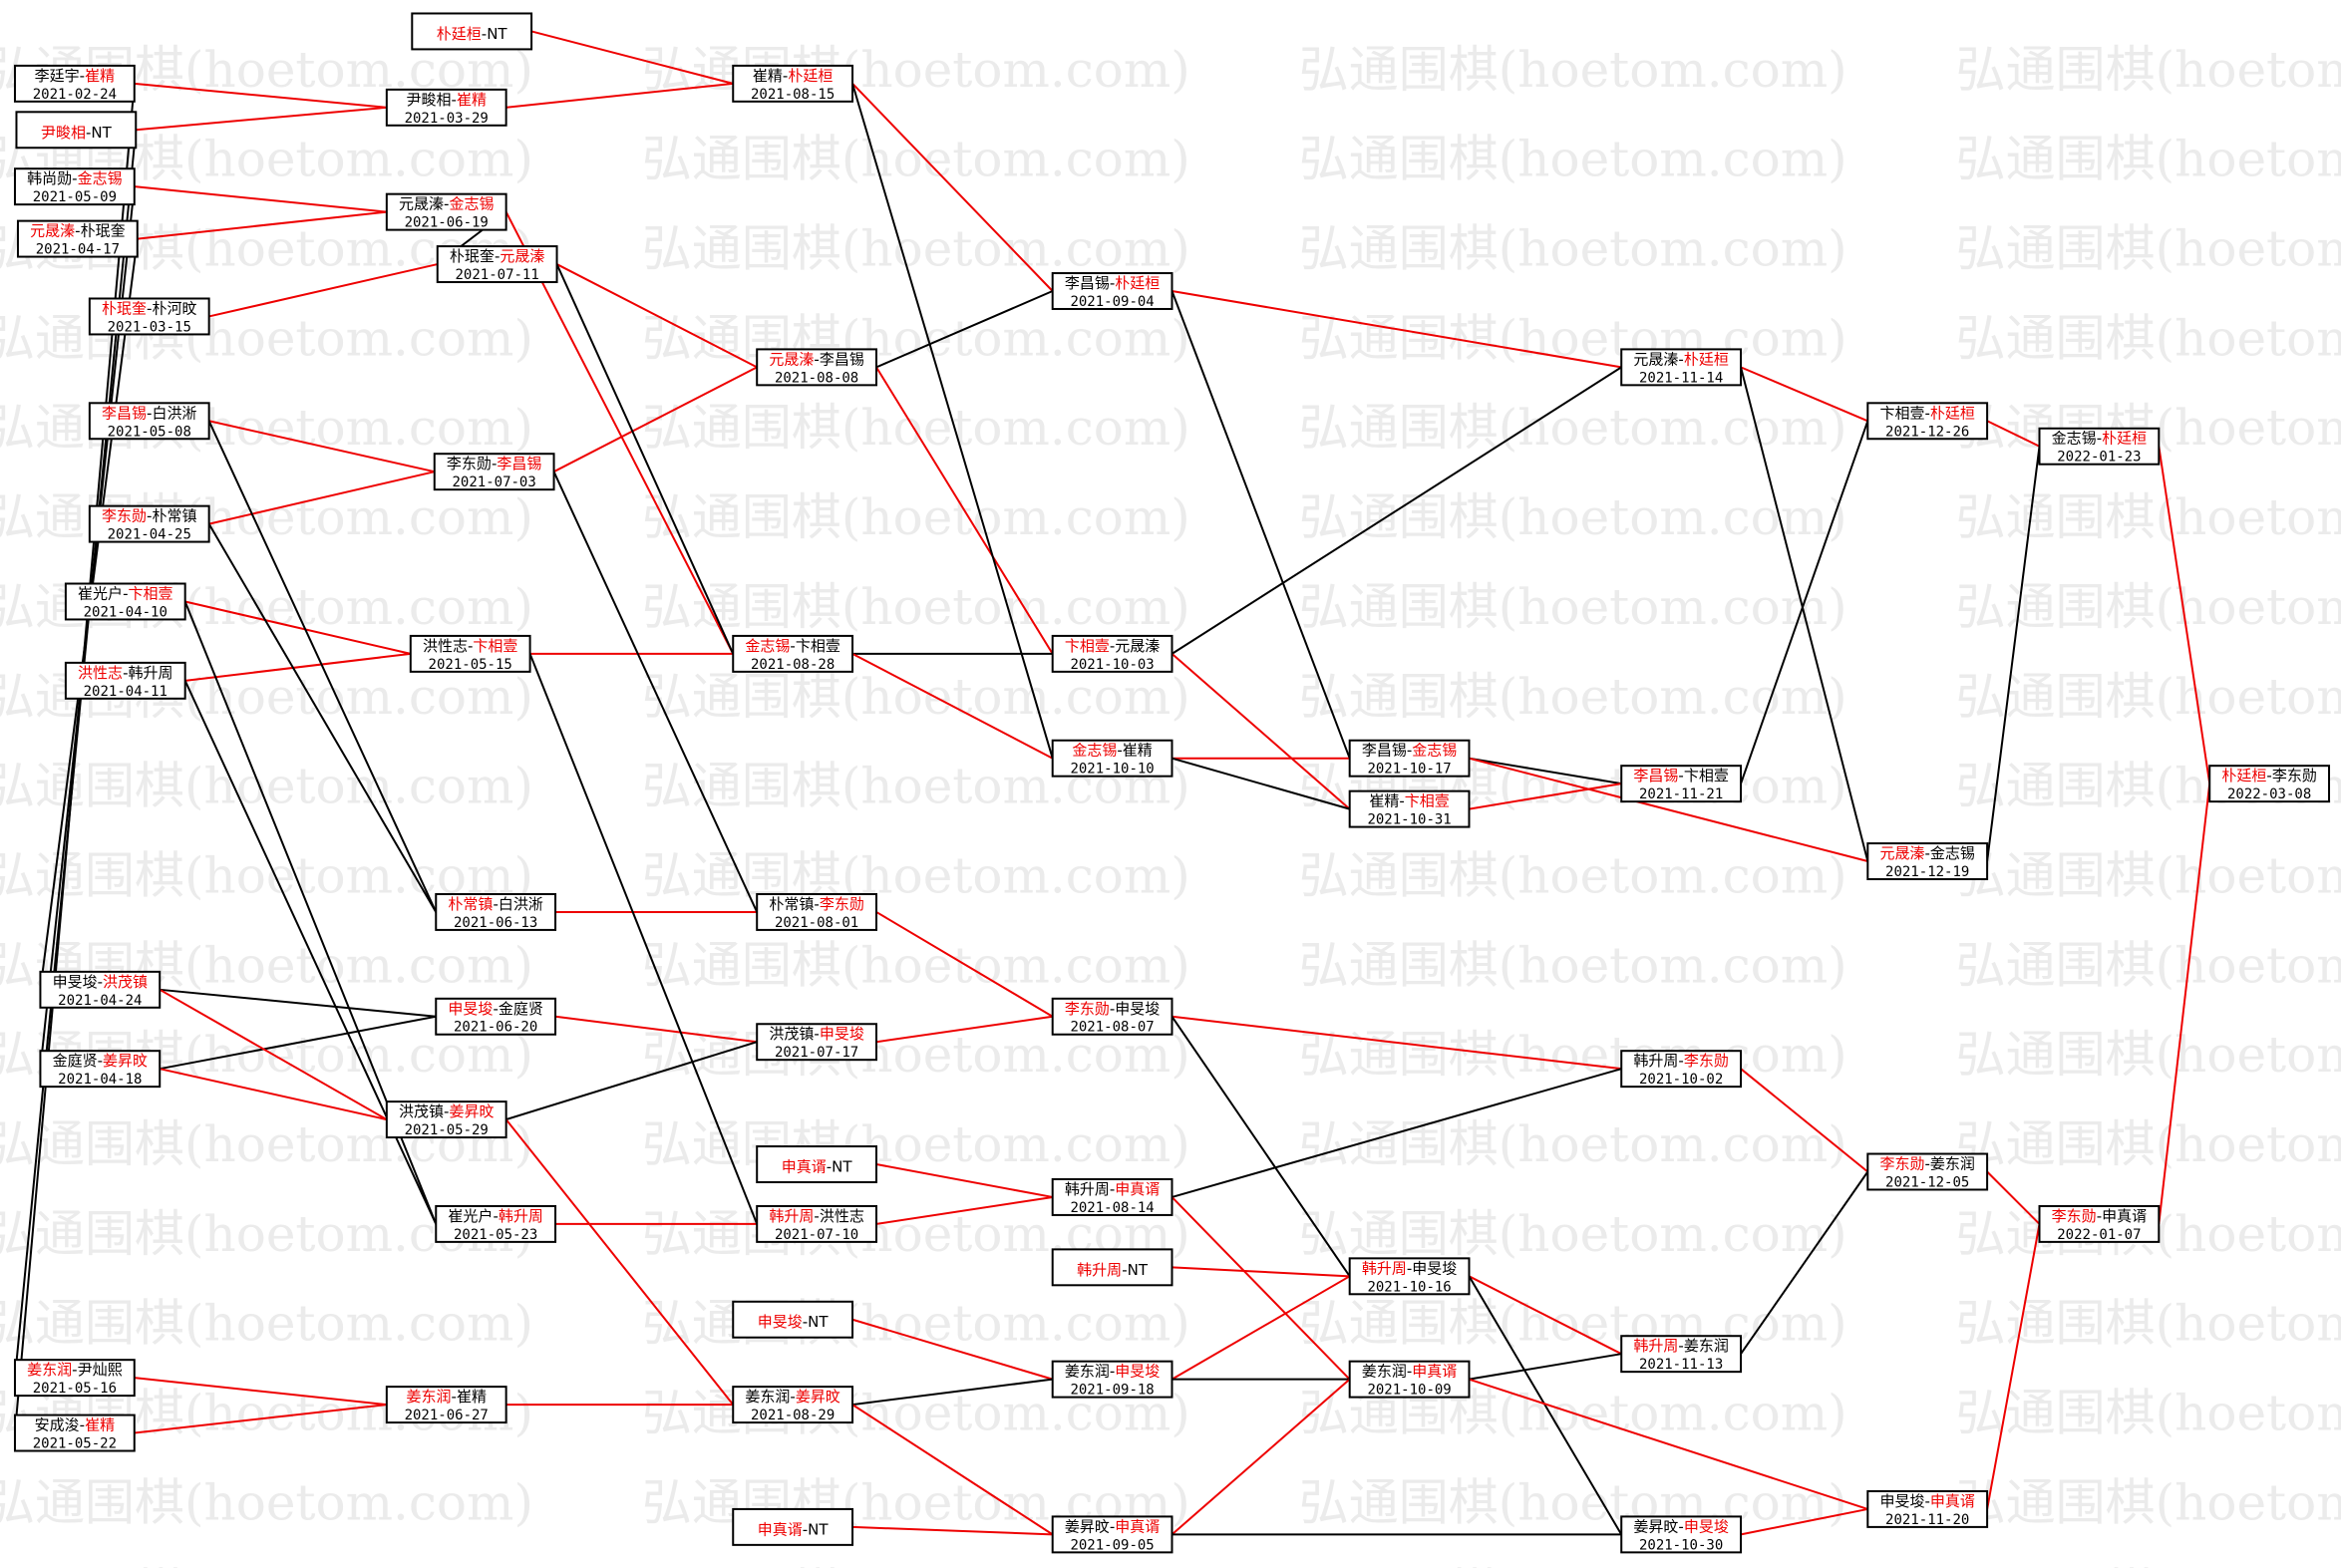  Describe the element at coordinates (1681, 1354) in the screenshot. I see `match-box: 韩升周-姜东润 2021-11-13` at that location.